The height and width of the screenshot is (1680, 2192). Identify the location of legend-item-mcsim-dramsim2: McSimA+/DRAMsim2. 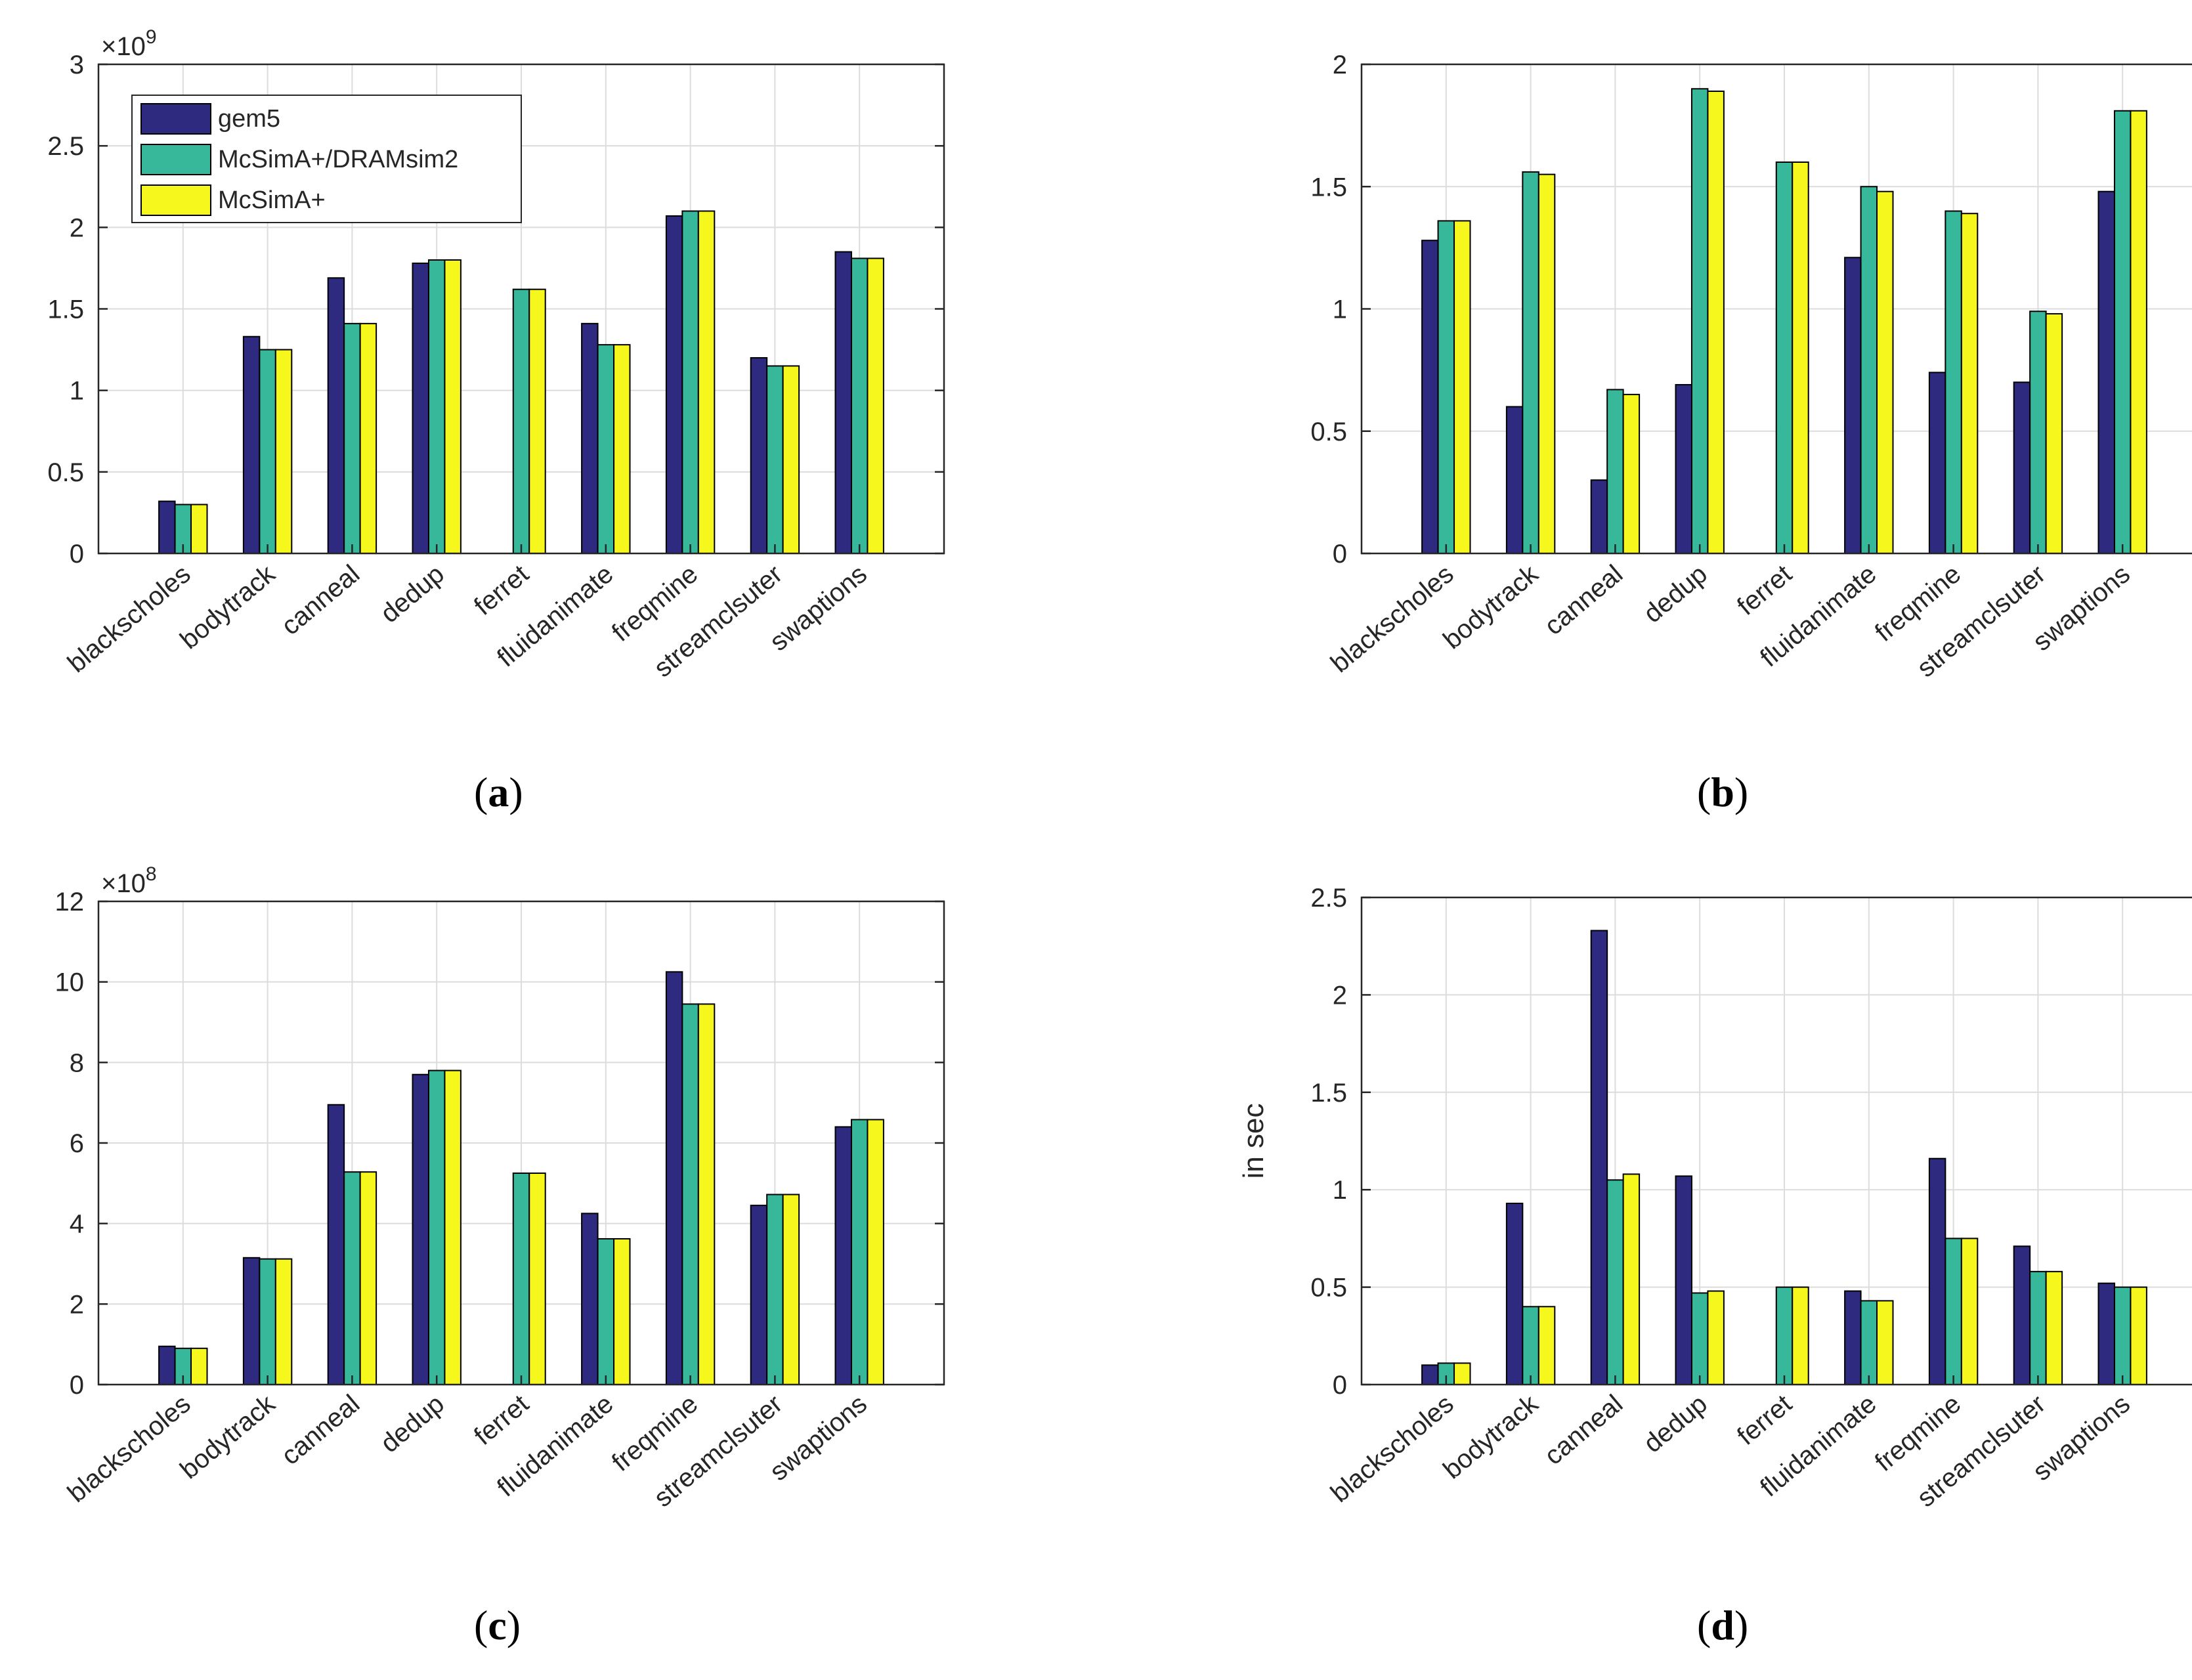
(299, 159).